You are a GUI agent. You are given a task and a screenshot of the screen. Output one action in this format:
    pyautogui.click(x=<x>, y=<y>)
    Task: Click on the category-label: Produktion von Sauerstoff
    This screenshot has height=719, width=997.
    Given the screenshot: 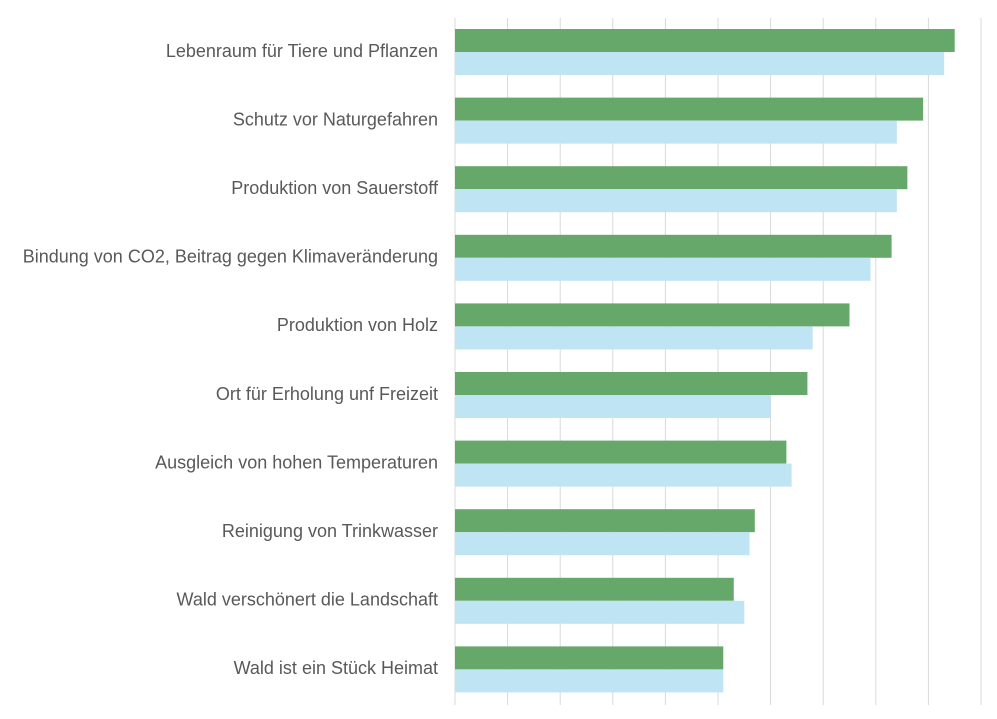 What is the action you would take?
    pyautogui.click(x=335, y=188)
    